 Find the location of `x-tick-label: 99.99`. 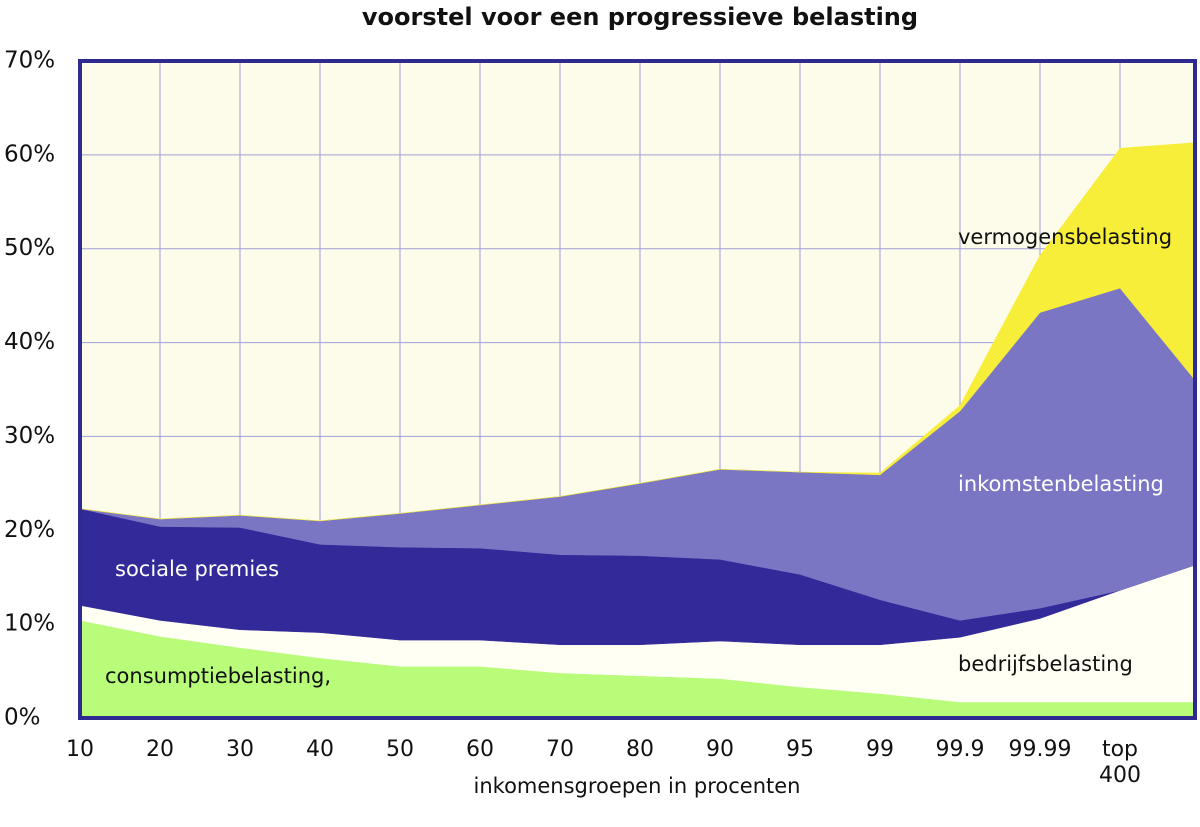

x-tick-label: 99.99 is located at coordinates (1040, 749).